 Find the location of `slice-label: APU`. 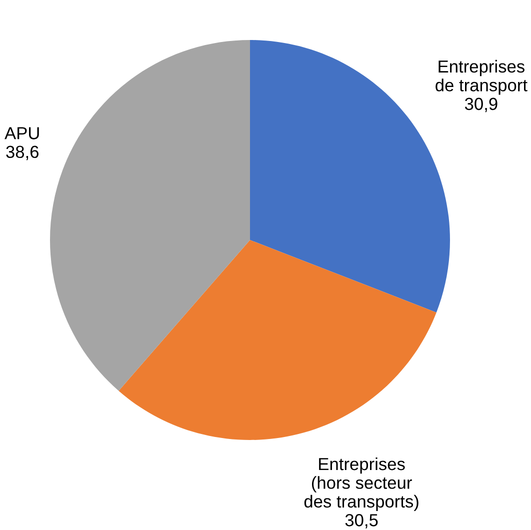

slice-label: APU is located at coordinates (21, 133).